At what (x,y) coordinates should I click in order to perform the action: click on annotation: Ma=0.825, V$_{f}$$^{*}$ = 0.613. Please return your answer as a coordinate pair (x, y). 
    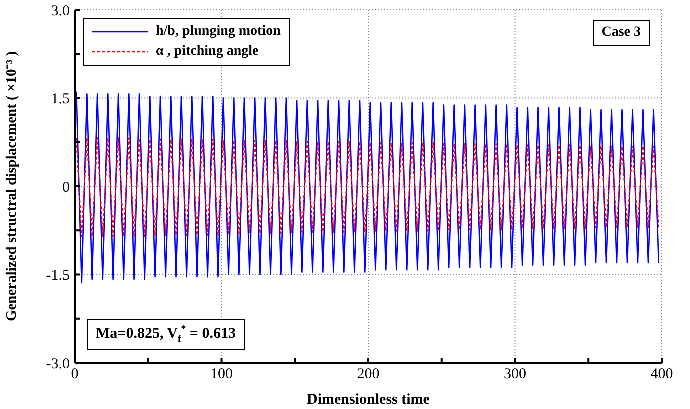
    Looking at the image, I should click on (166, 334).